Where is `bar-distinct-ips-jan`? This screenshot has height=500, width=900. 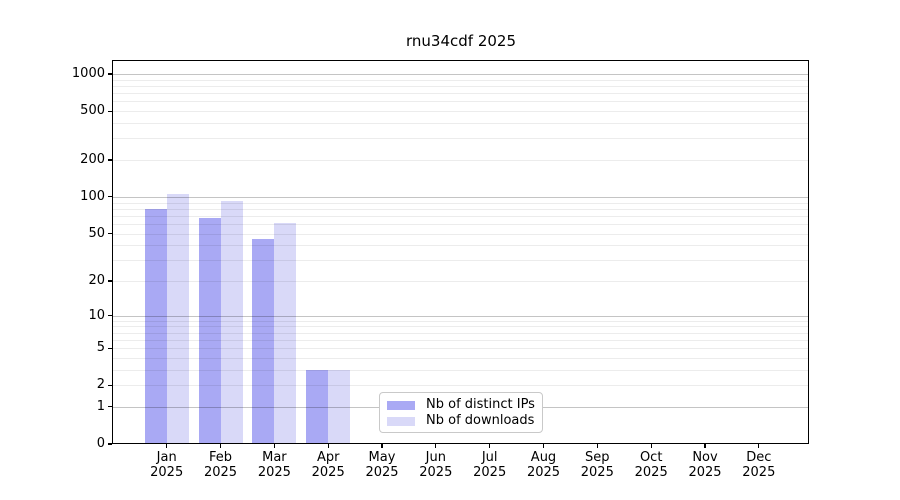
bar-distinct-ips-jan is located at coordinates (155, 326).